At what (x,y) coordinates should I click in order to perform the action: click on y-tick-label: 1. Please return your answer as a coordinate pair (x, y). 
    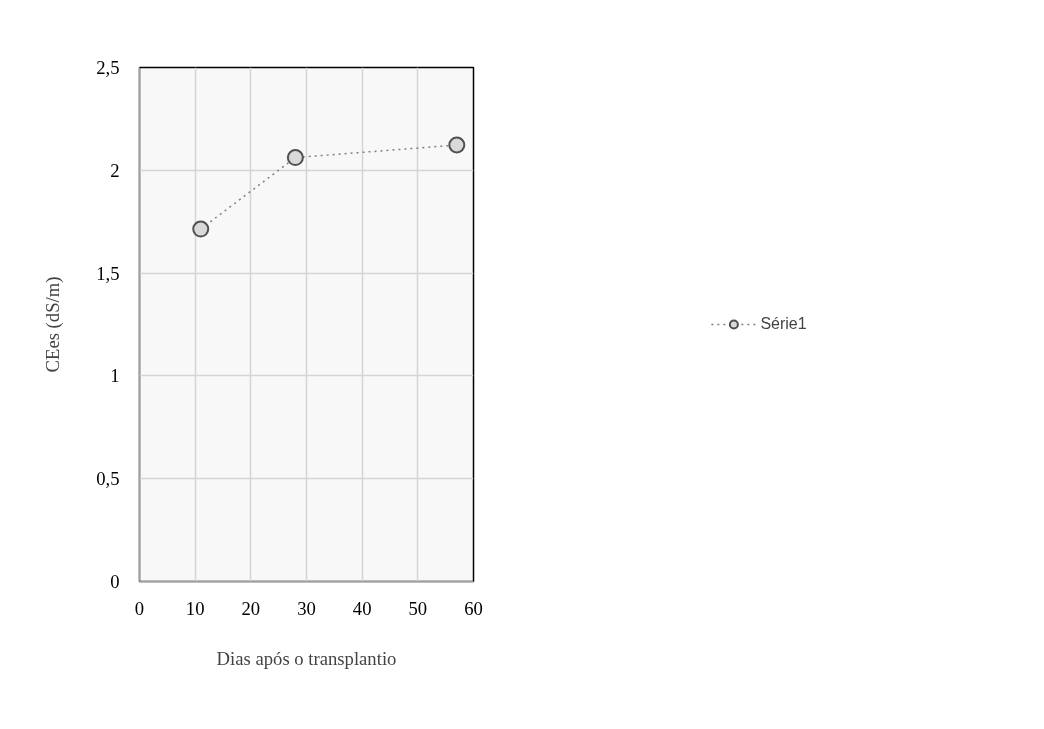
    Looking at the image, I should click on (115, 376).